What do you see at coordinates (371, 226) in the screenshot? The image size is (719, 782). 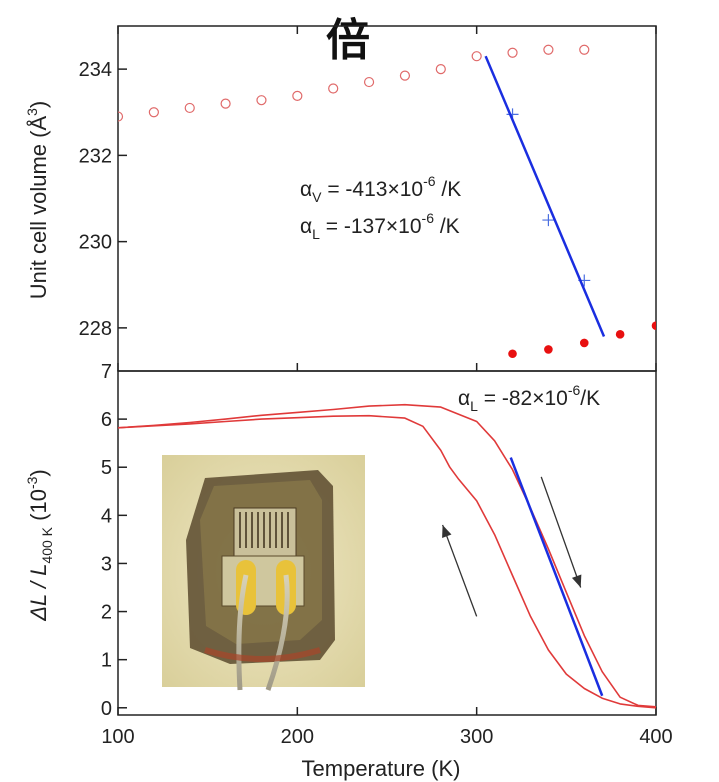 I see `anno-text: = -137×10` at bounding box center [371, 226].